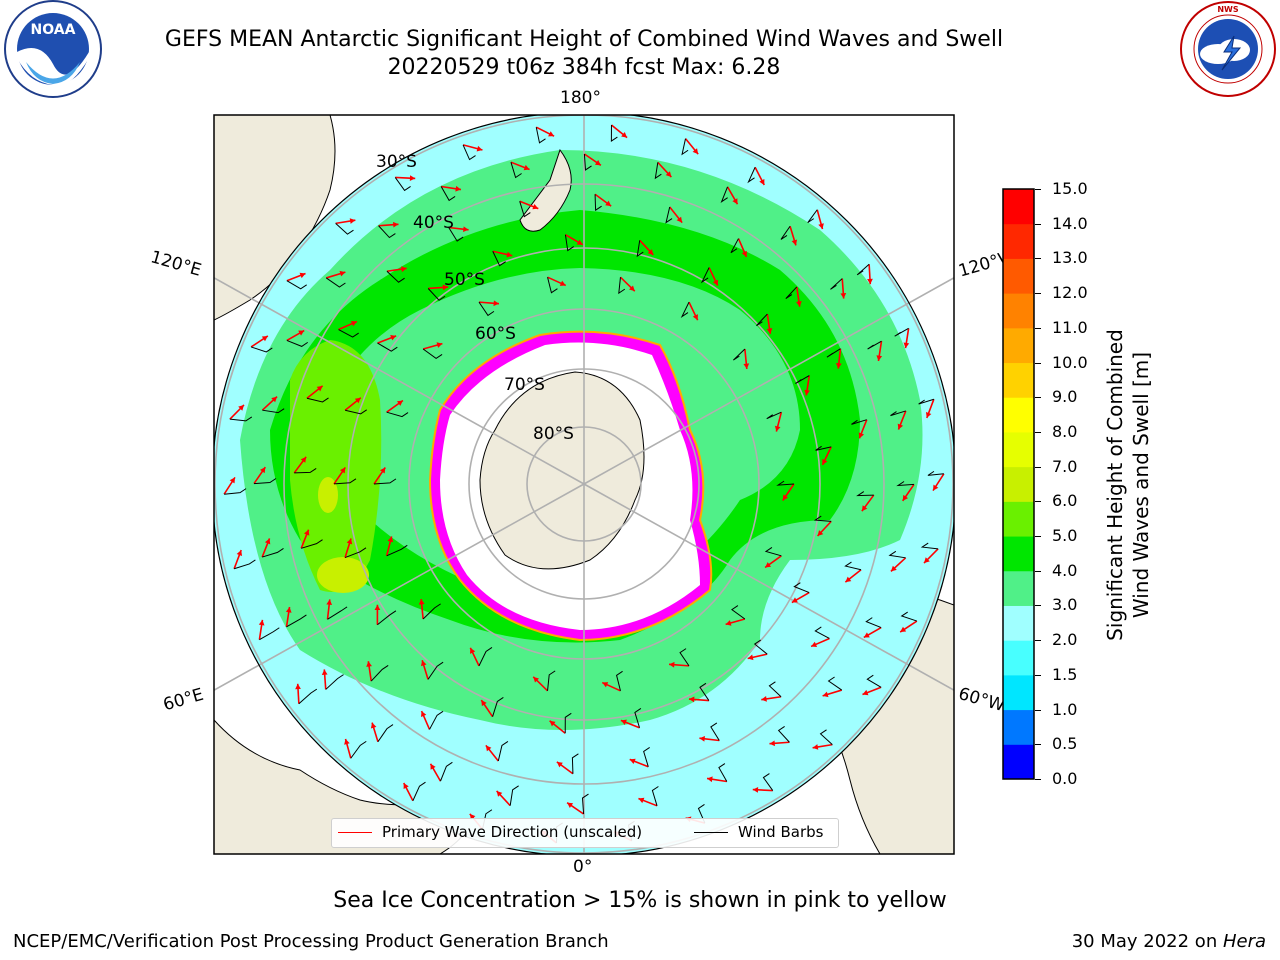 The height and width of the screenshot is (960, 1280). Describe the element at coordinates (1065, 501) in the screenshot. I see `colorbar-tick-label: 6.0` at that location.